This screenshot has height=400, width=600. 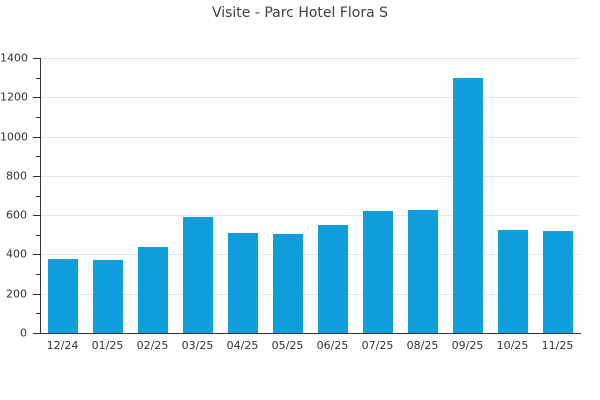 I want to click on y-tick-label: 0, so click(x=23, y=333).